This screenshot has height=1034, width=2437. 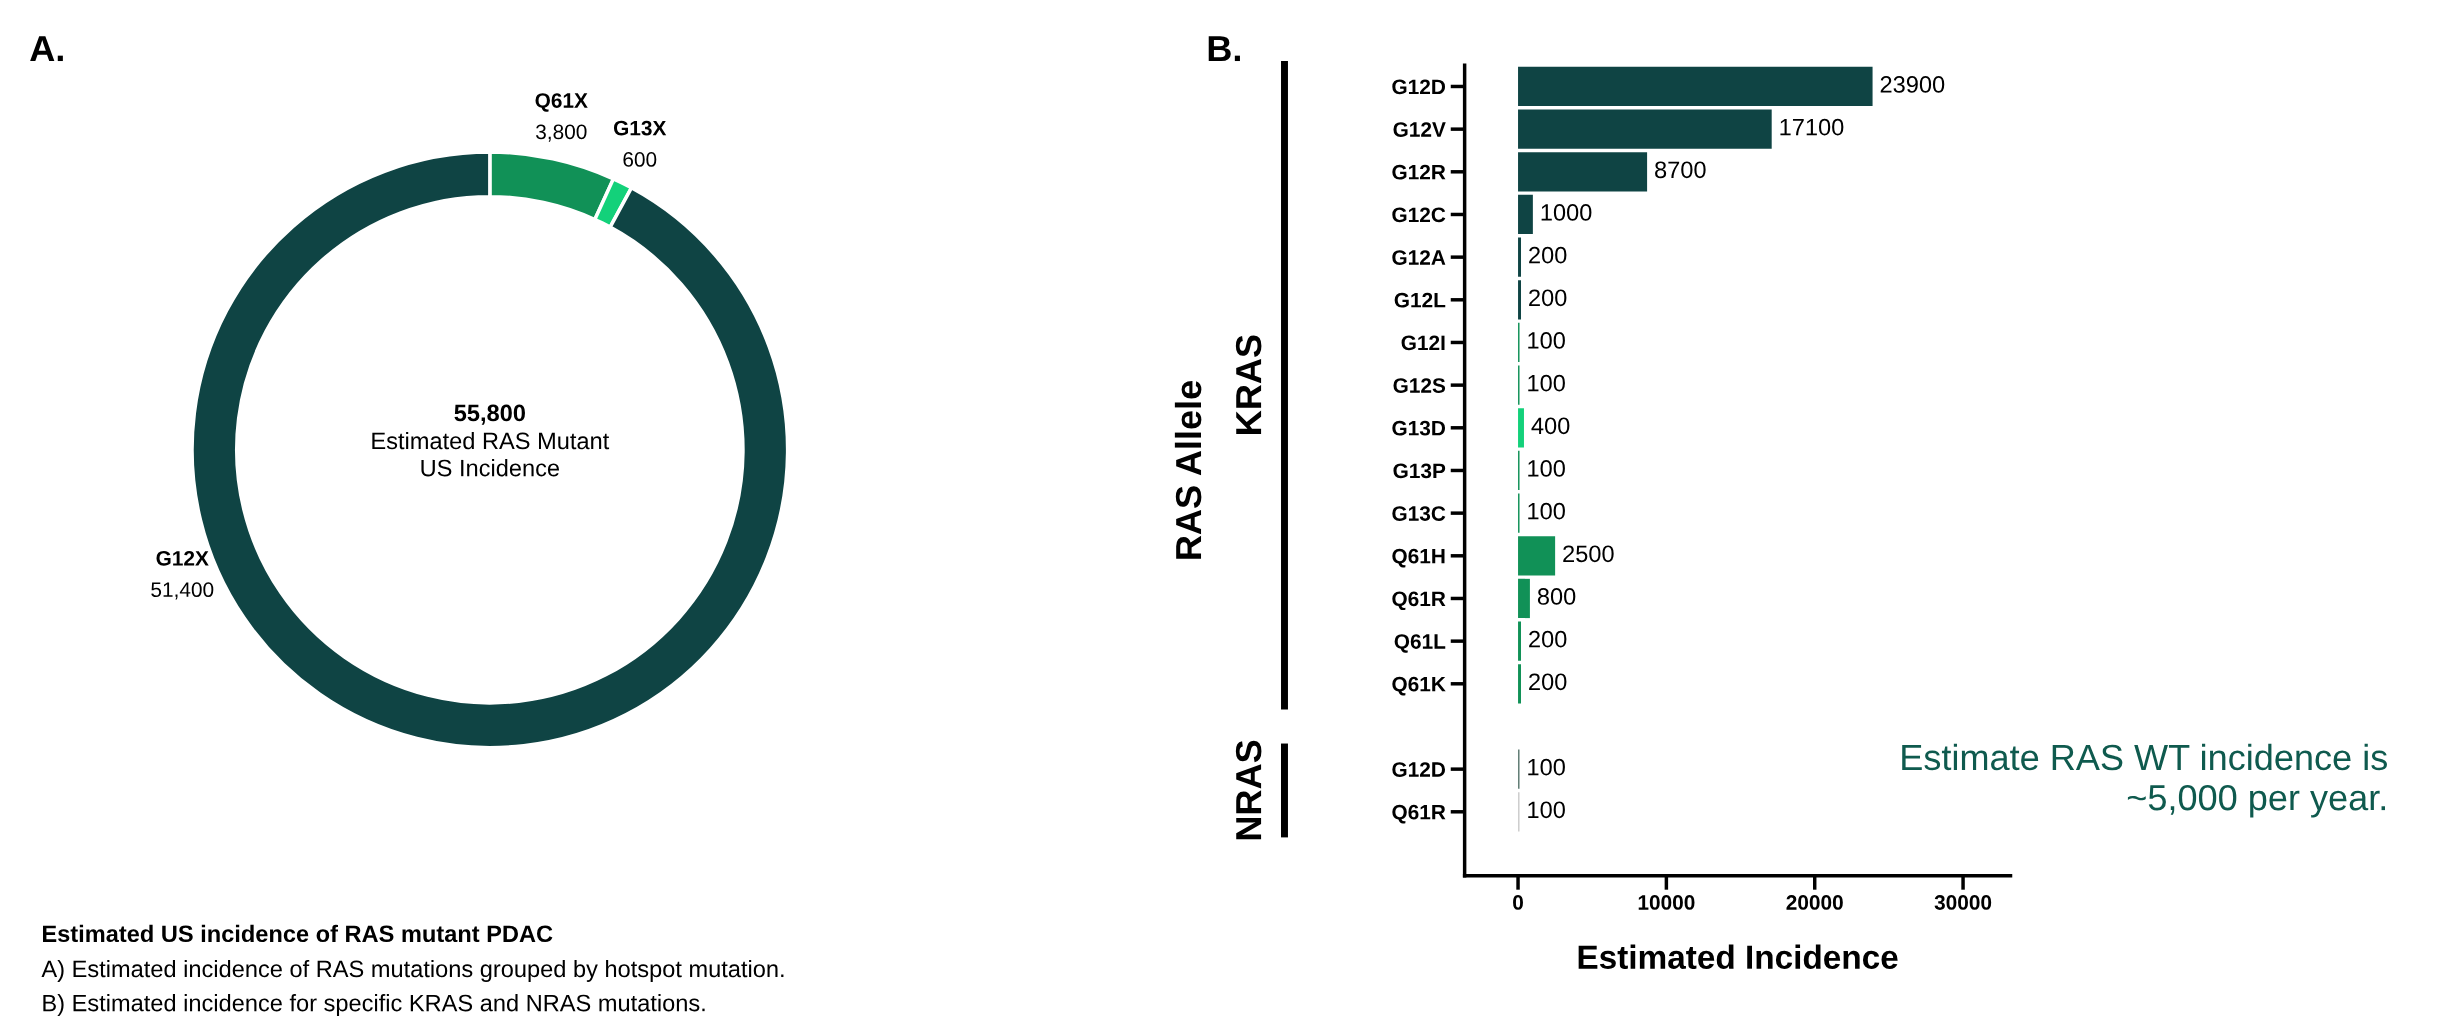 What do you see at coordinates (1419, 385) in the screenshot?
I see `y-tick-label: G12S` at bounding box center [1419, 385].